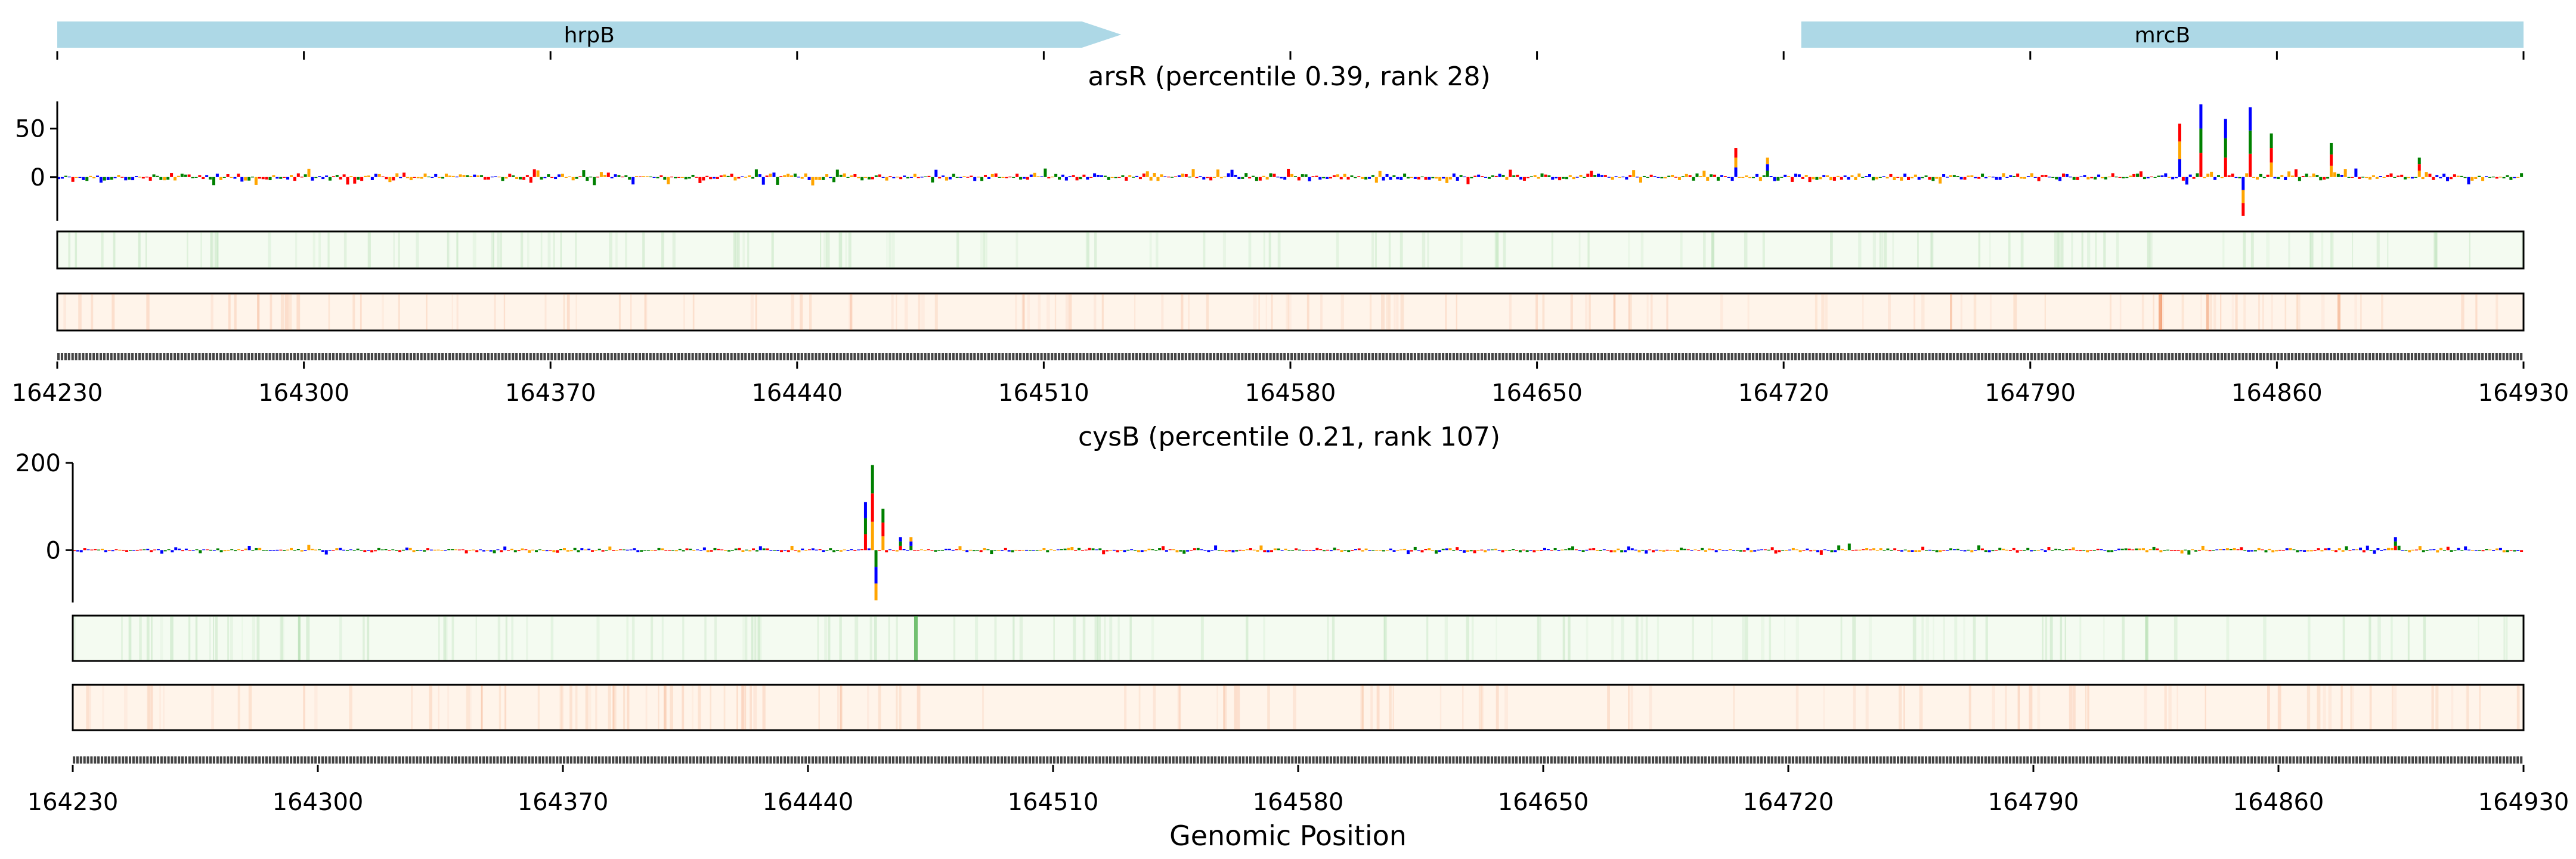 This screenshot has width=2576, height=859. Describe the element at coordinates (303, 393) in the screenshot. I see `x-tick-label: 164300` at that location.